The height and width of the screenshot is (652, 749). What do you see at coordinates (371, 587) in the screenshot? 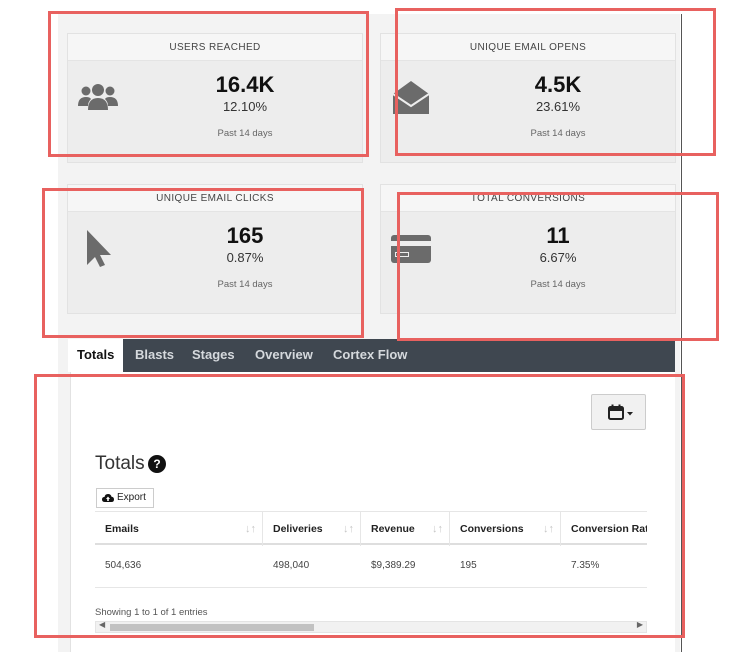
I see `row-divider` at bounding box center [371, 587].